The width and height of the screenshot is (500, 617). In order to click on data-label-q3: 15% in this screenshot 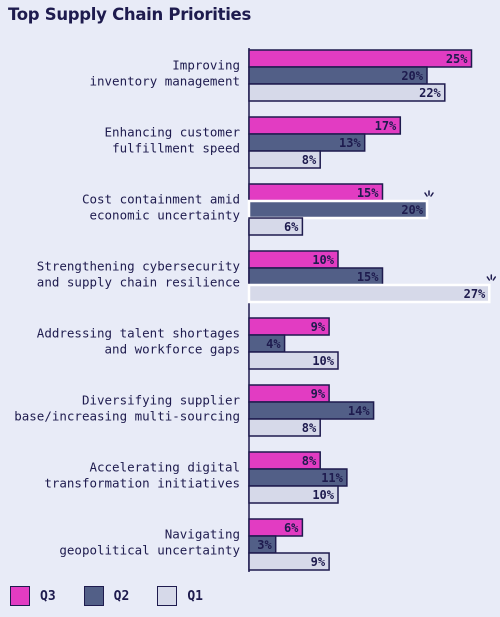, I will do `click(368, 193)`.